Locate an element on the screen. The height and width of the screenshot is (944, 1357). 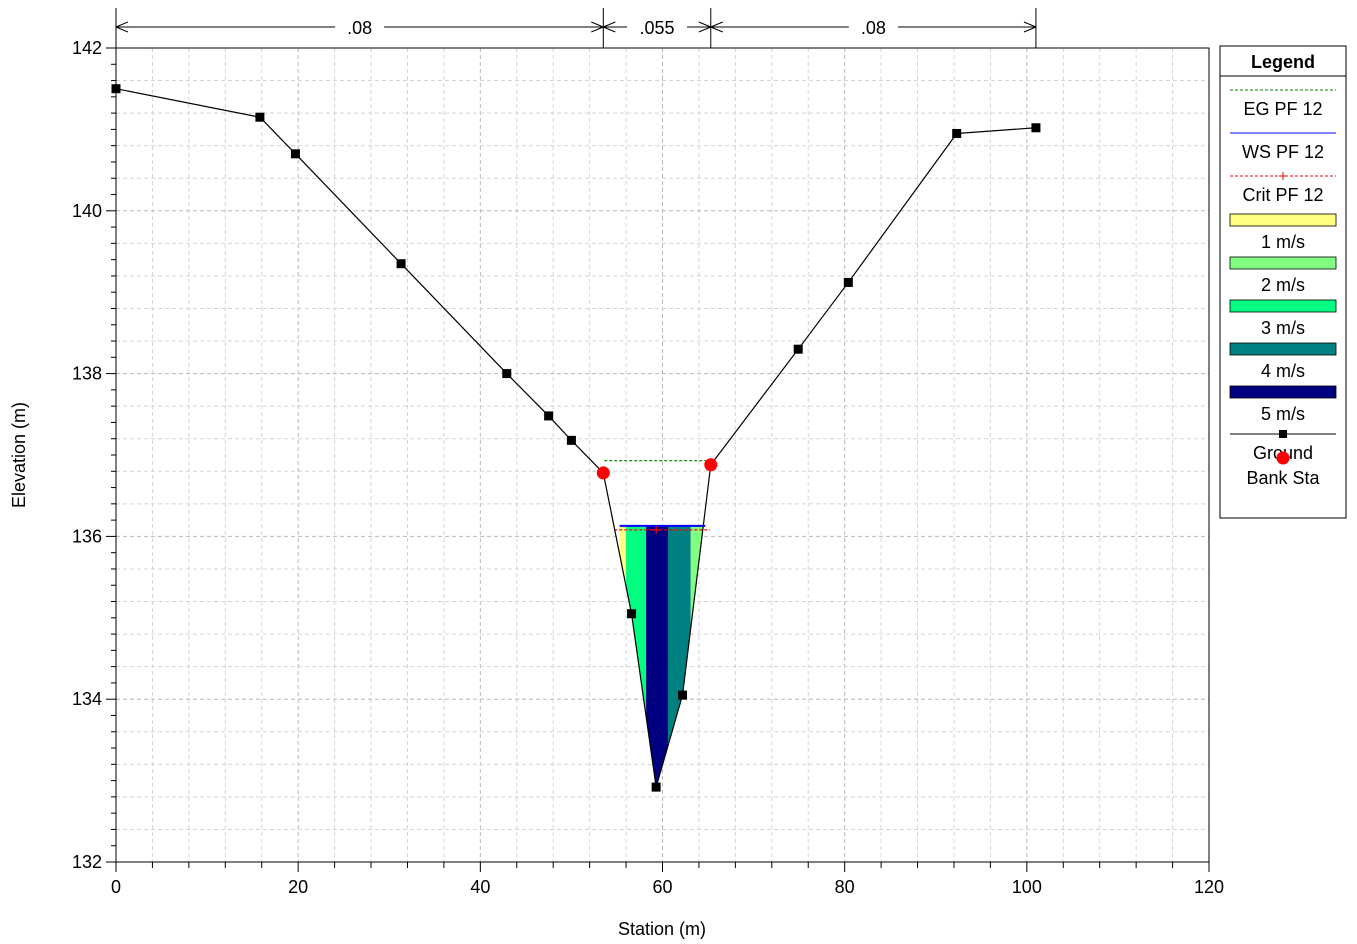
legend-symbol is located at coordinates (1283, 458).